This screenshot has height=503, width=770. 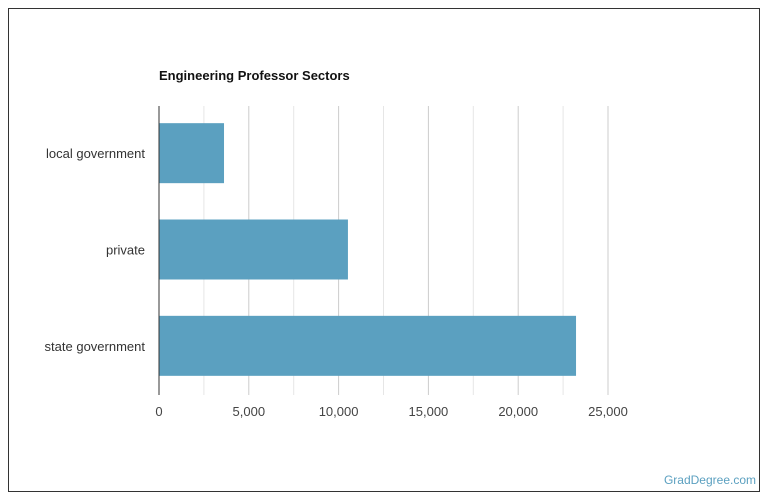 I want to click on site-credit-link: GradDegree.com, so click(x=709, y=480).